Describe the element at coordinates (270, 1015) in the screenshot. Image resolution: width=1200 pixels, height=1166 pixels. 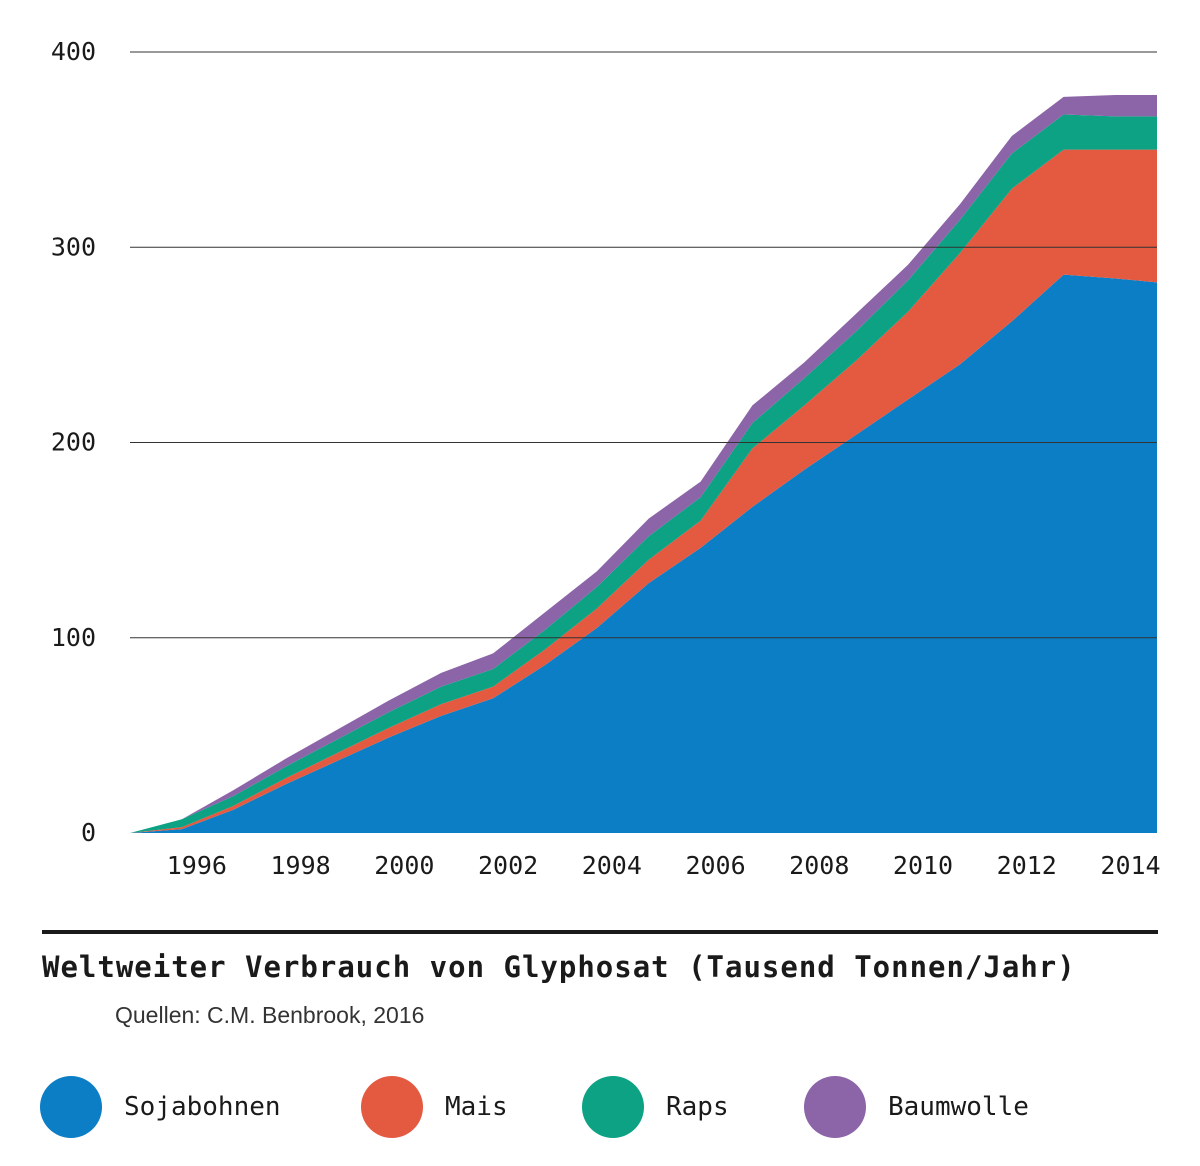
I see `chart-source: Quellen: C.M. Benbrook, 2016` at that location.